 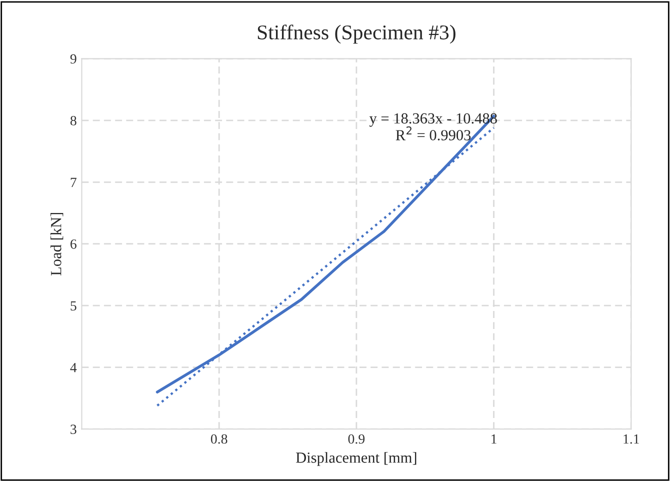 What do you see at coordinates (73, 306) in the screenshot?
I see `y-tick-label: 5` at bounding box center [73, 306].